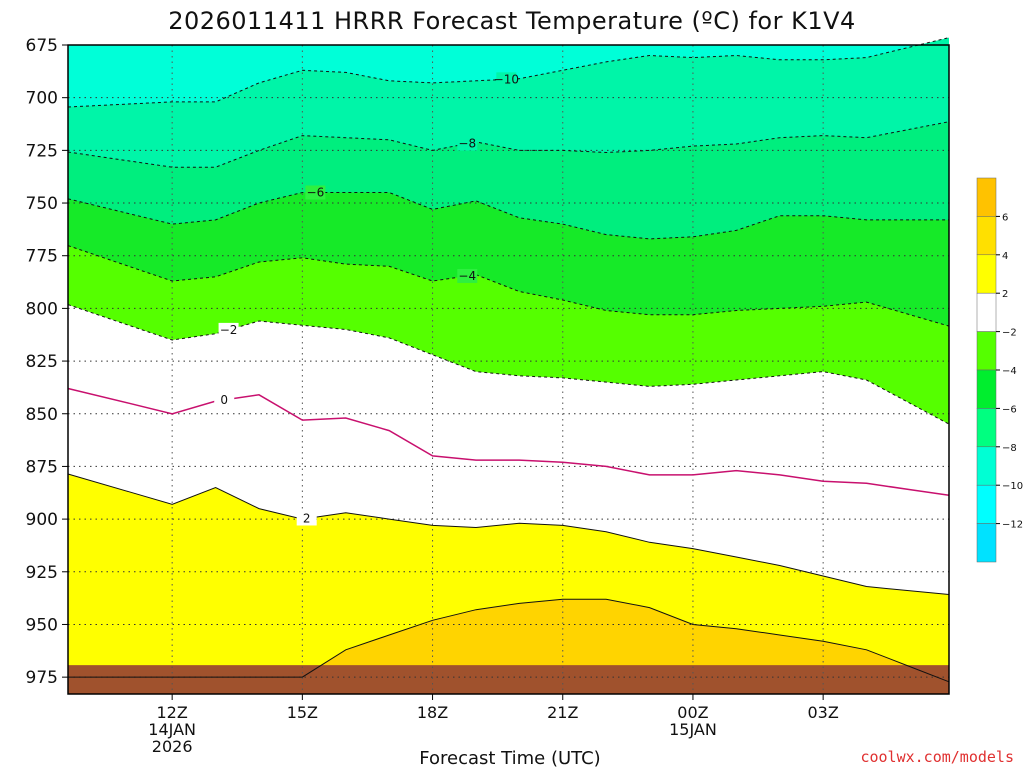 This screenshot has width=1024, height=768. What do you see at coordinates (42, 625) in the screenshot?
I see `y-tick-label: 950` at bounding box center [42, 625].